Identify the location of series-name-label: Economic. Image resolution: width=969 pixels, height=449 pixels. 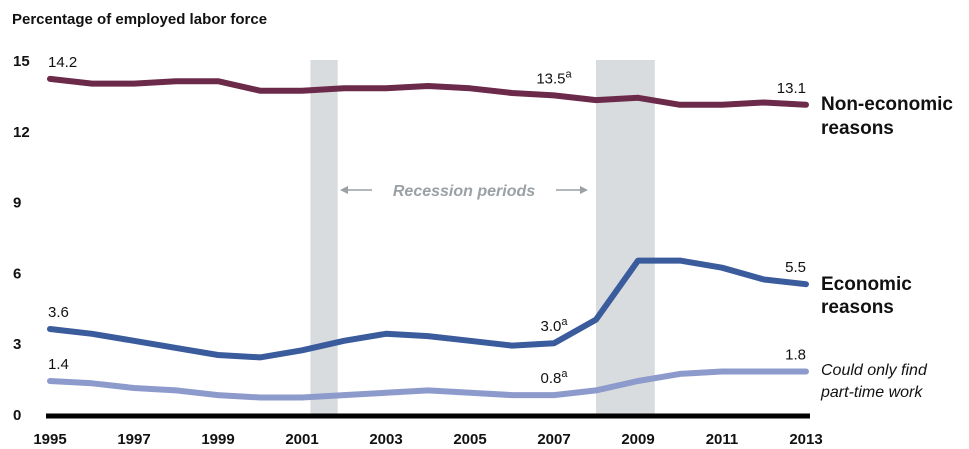
(866, 284).